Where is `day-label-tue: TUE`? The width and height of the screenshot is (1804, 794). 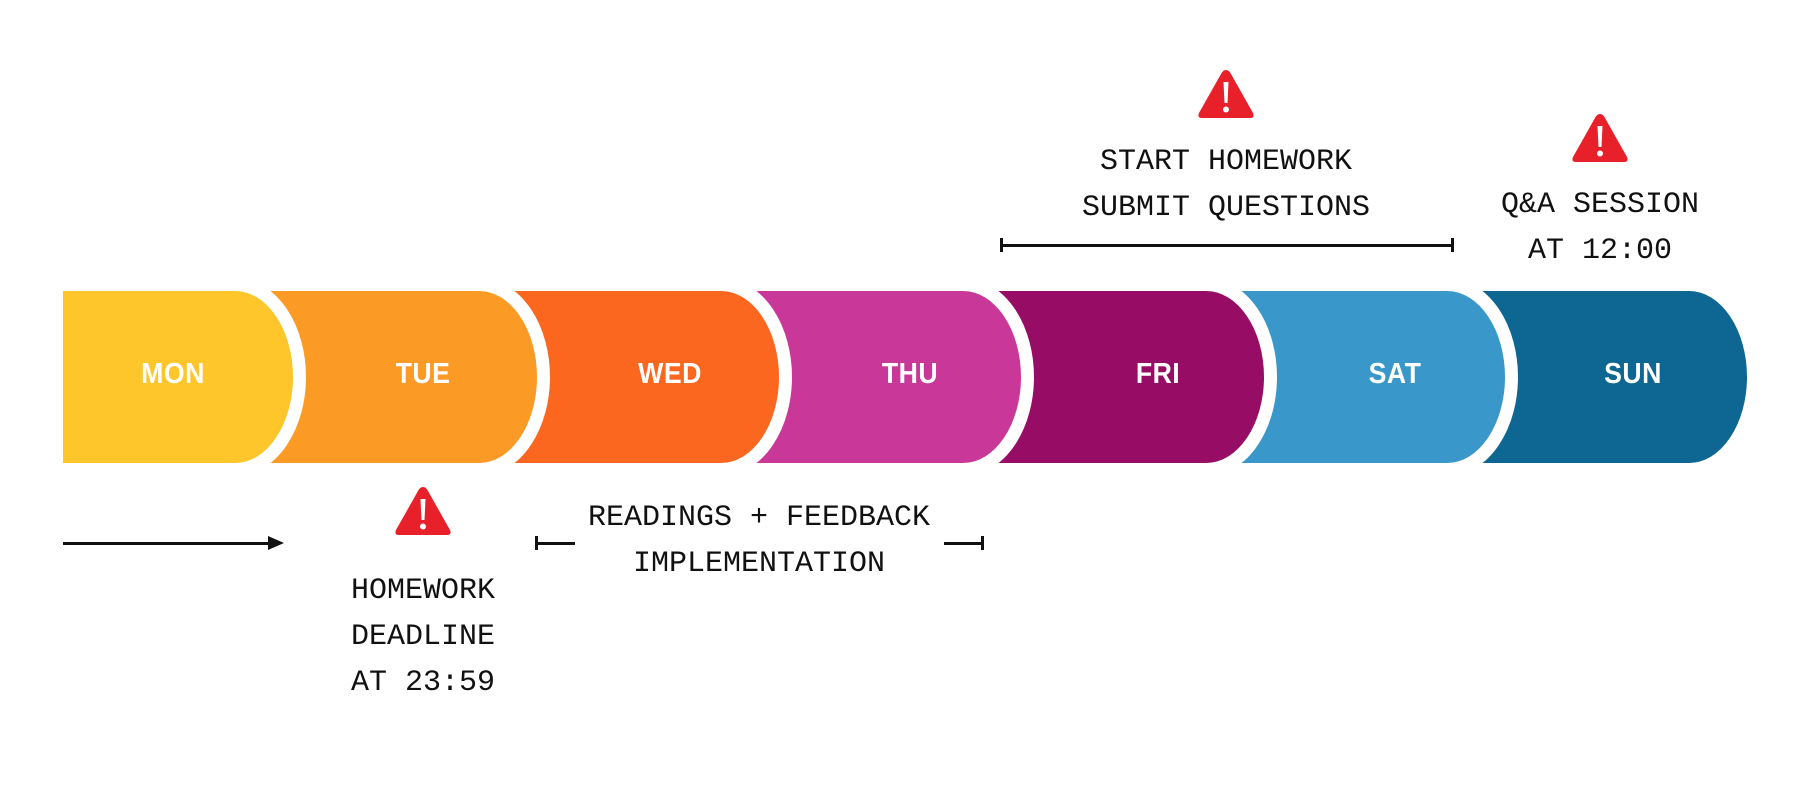 day-label-tue: TUE is located at coordinates (423, 374).